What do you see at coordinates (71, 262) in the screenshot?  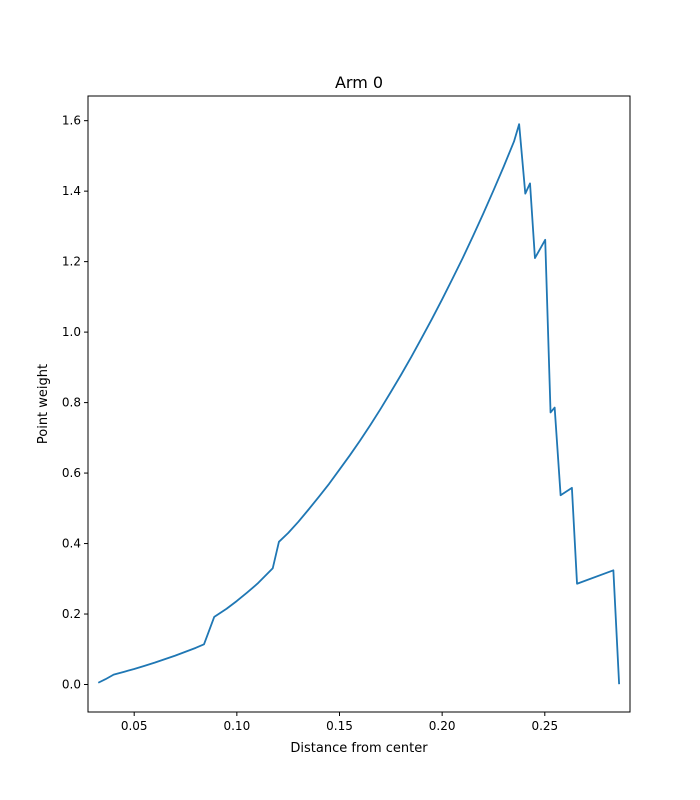 I see `y-tick-label: 1.2` at bounding box center [71, 262].